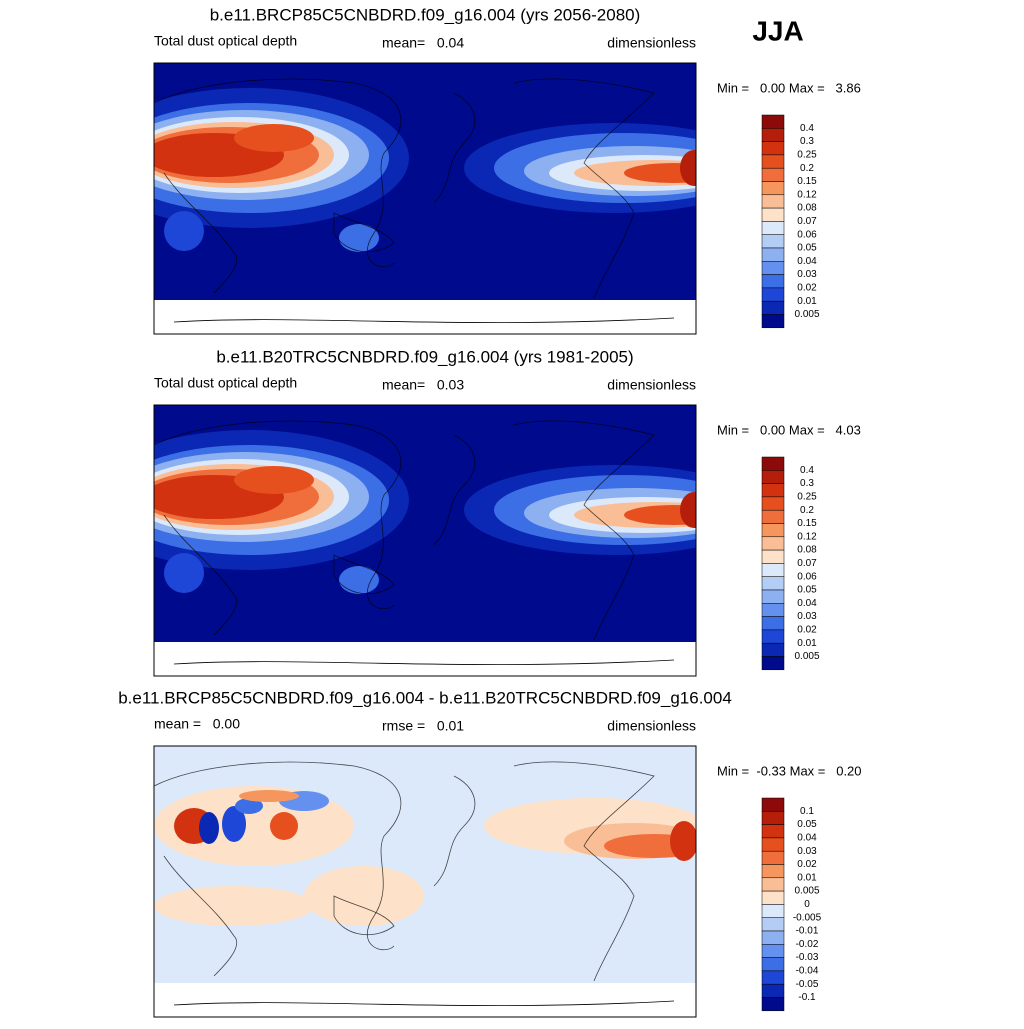 The image size is (1024, 1029). Describe the element at coordinates (807, 904) in the screenshot. I see `colorbar-label: 0` at that location.